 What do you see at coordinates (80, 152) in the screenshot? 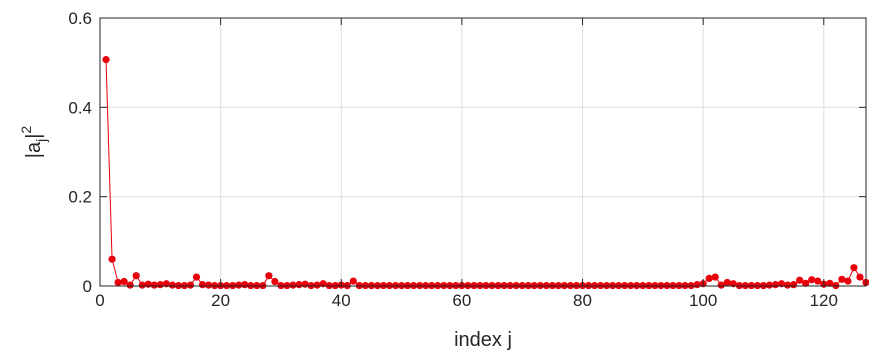
I see `y-tick-labels: 0 0.2 0.4 0.6` at bounding box center [80, 152].